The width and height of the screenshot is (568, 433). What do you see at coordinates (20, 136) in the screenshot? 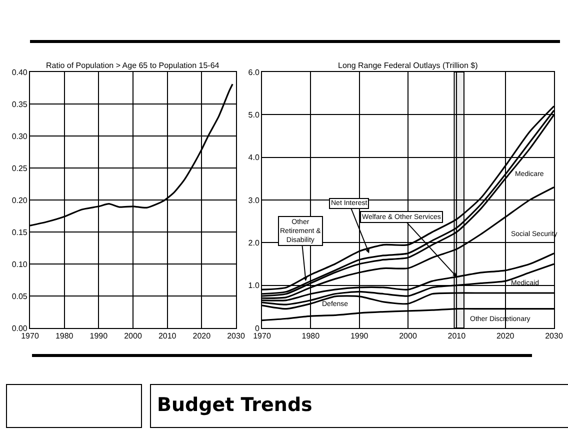
I see `y-tick-label: 0.30` at bounding box center [20, 136].